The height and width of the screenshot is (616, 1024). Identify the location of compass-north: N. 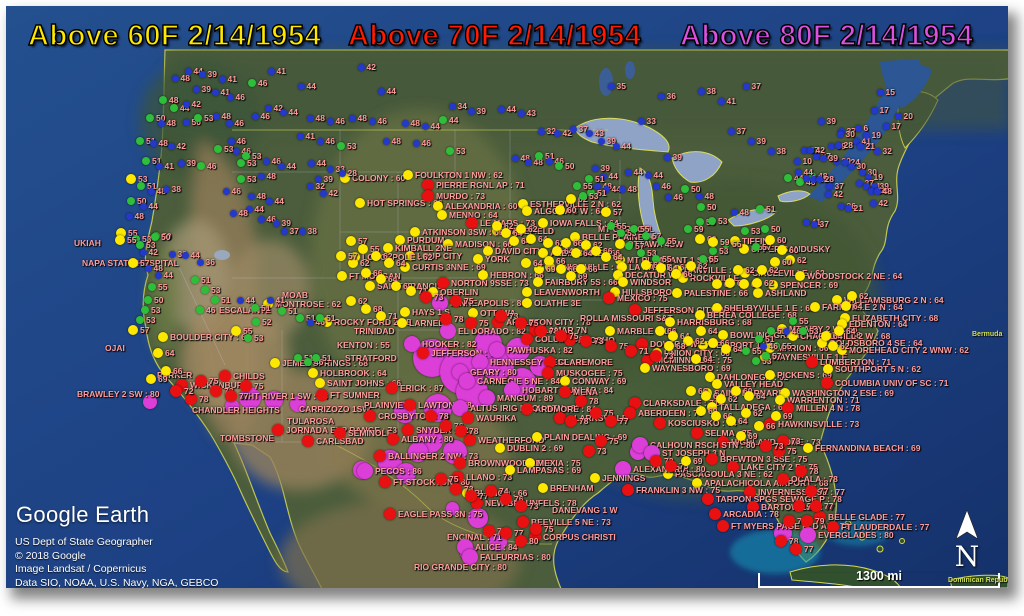
(967, 540).